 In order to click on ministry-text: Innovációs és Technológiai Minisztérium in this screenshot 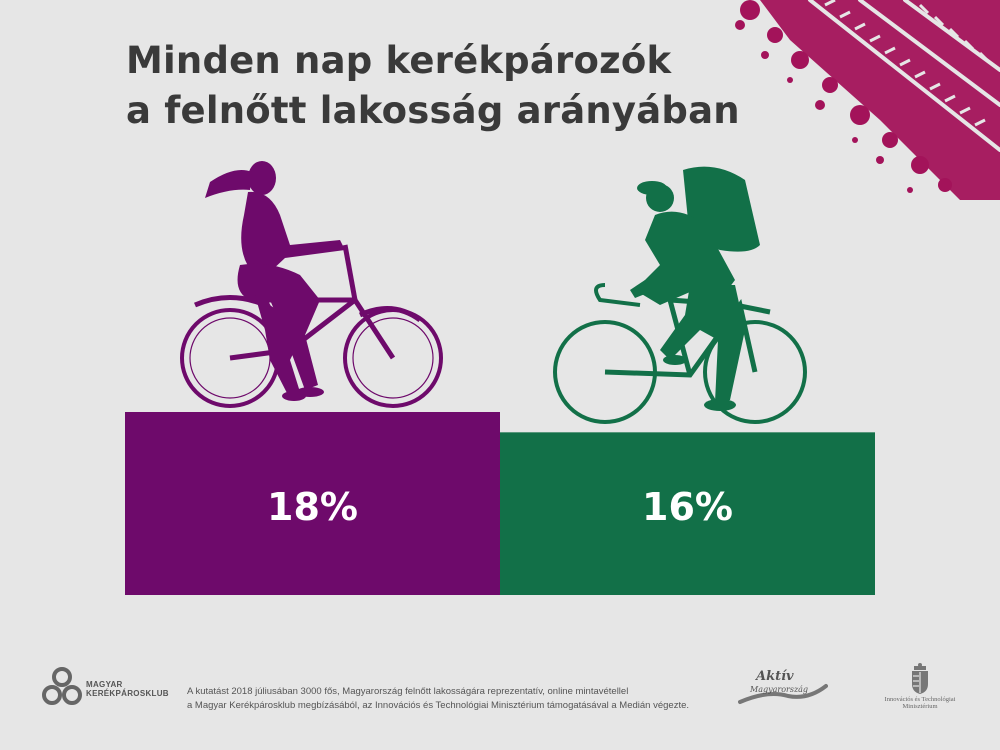, I will do `click(920, 703)`.